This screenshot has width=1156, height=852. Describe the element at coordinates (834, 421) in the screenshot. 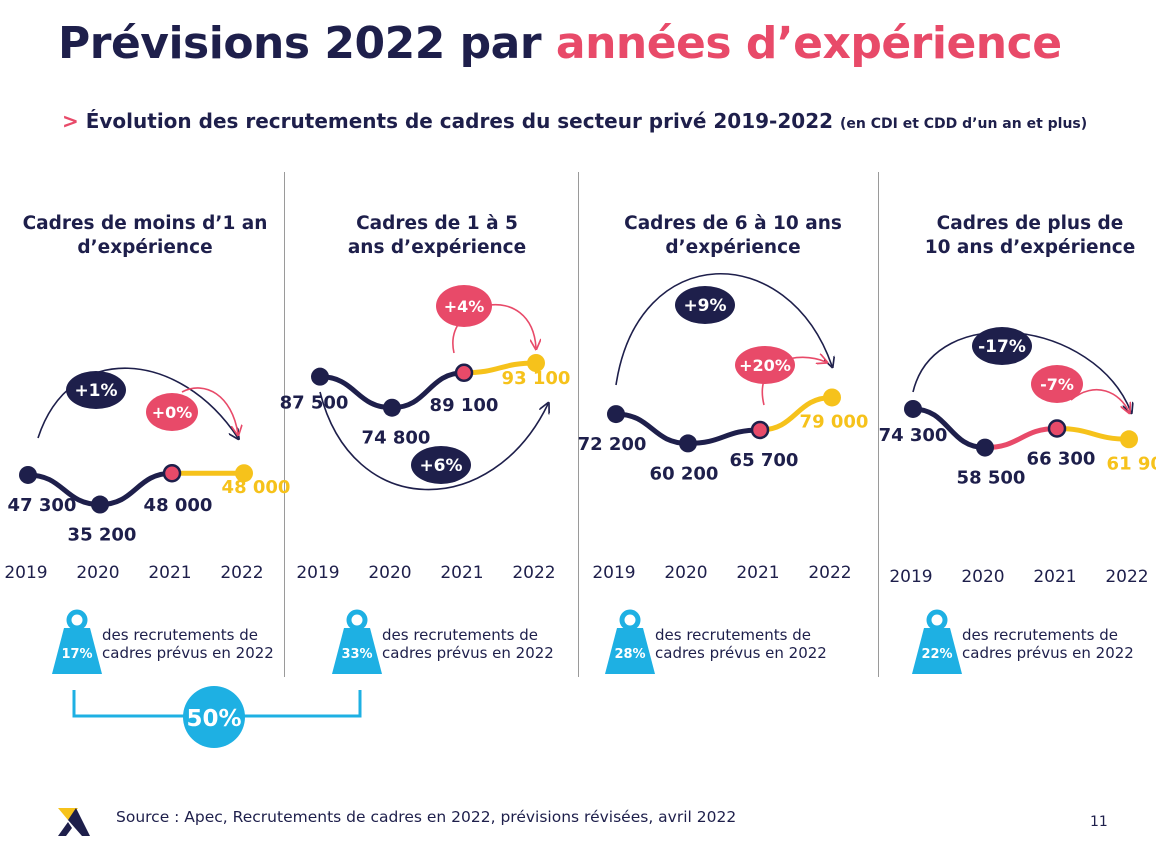

I see `value-label-2022: 79 000` at that location.